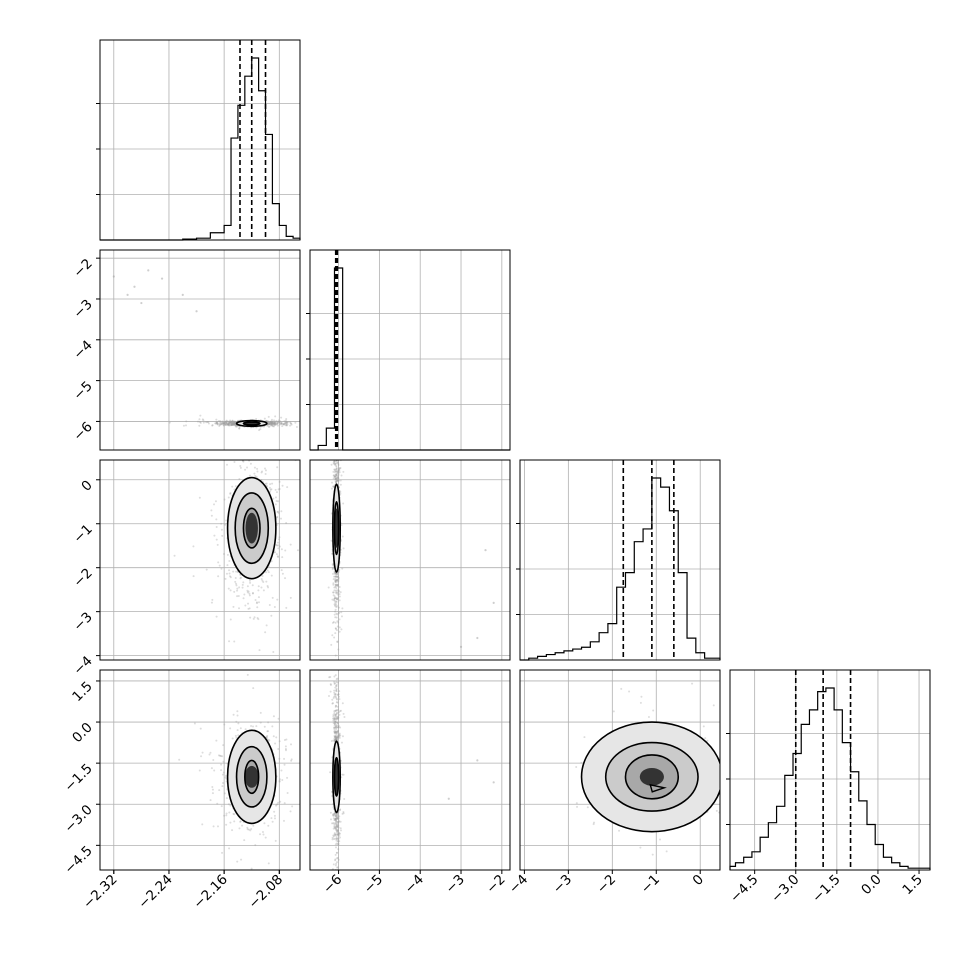 The width and height of the screenshot is (970, 970). I want to click on panel-content, so click(236, 560).